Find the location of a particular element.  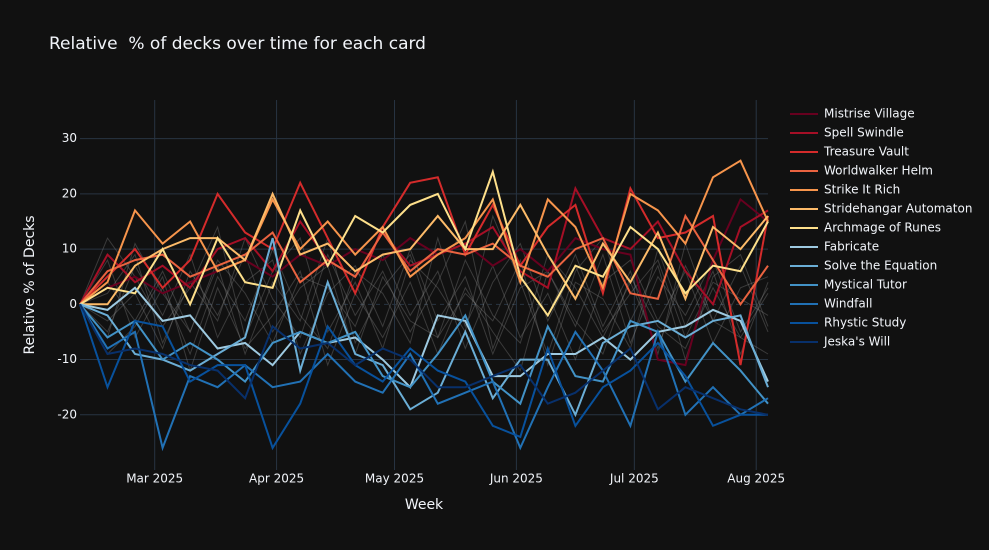

legend-label: Treasure Vault is located at coordinates (866, 152).